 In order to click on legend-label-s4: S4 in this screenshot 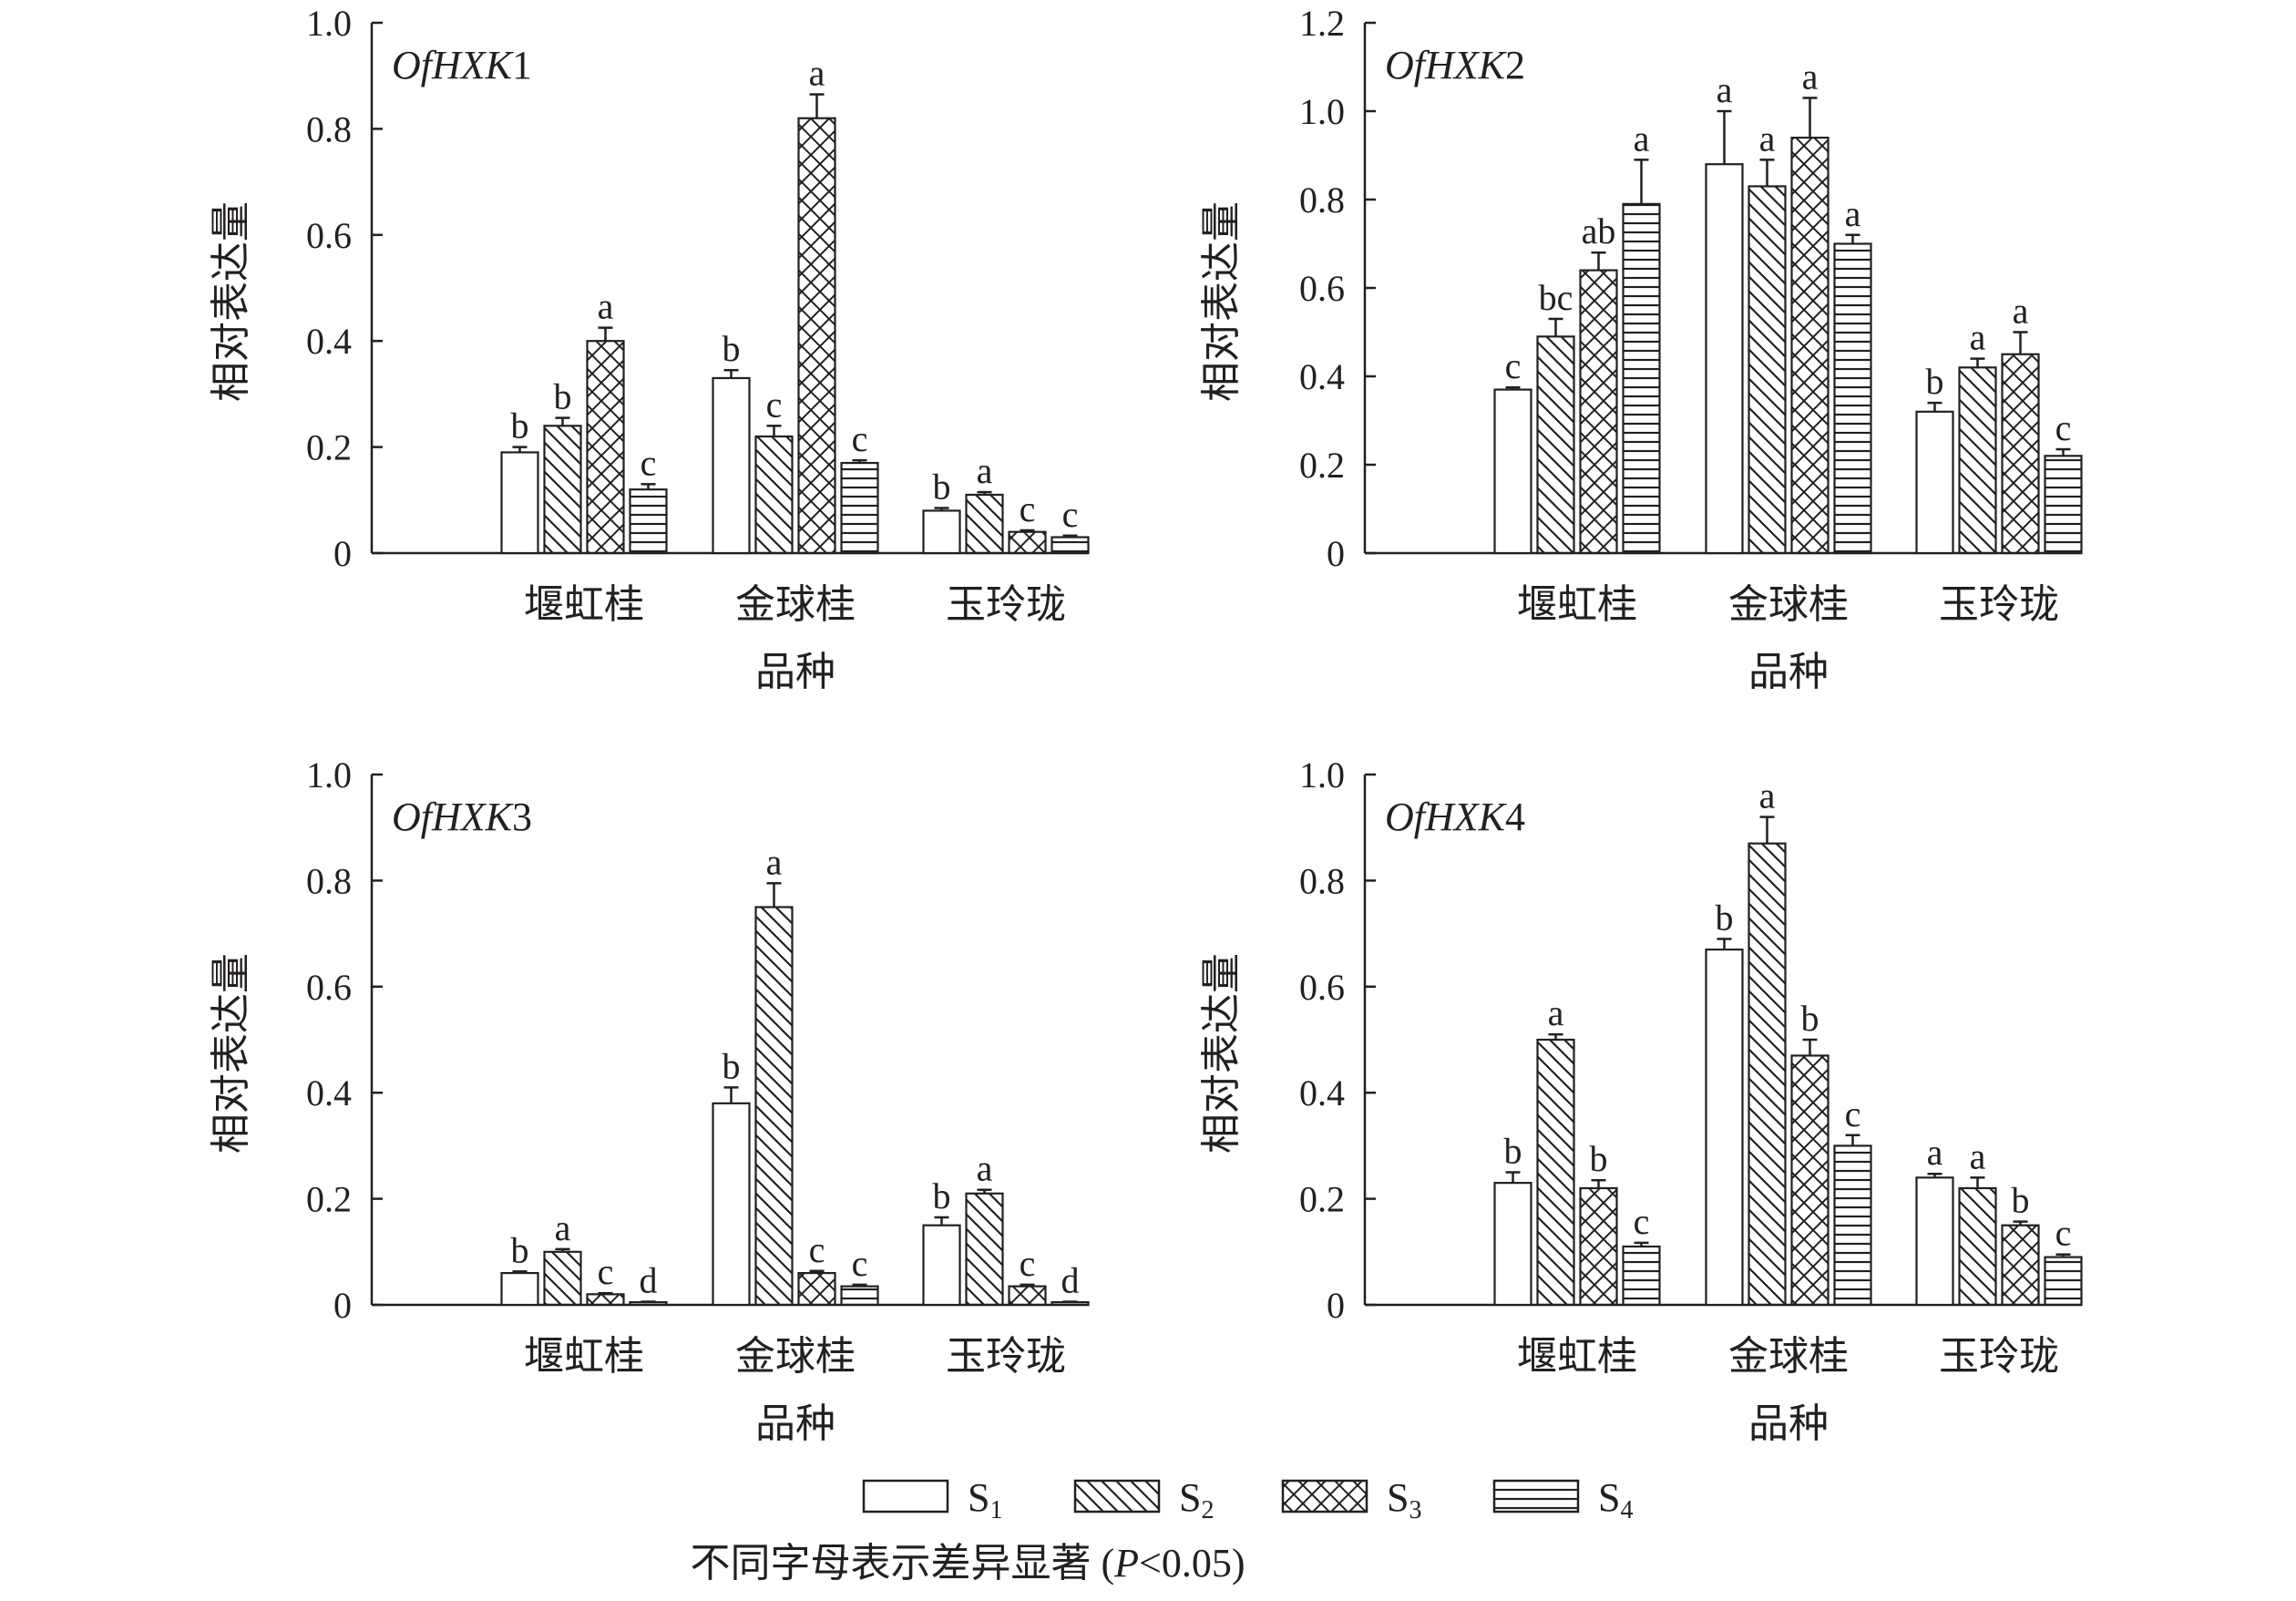, I will do `click(1615, 1499)`.